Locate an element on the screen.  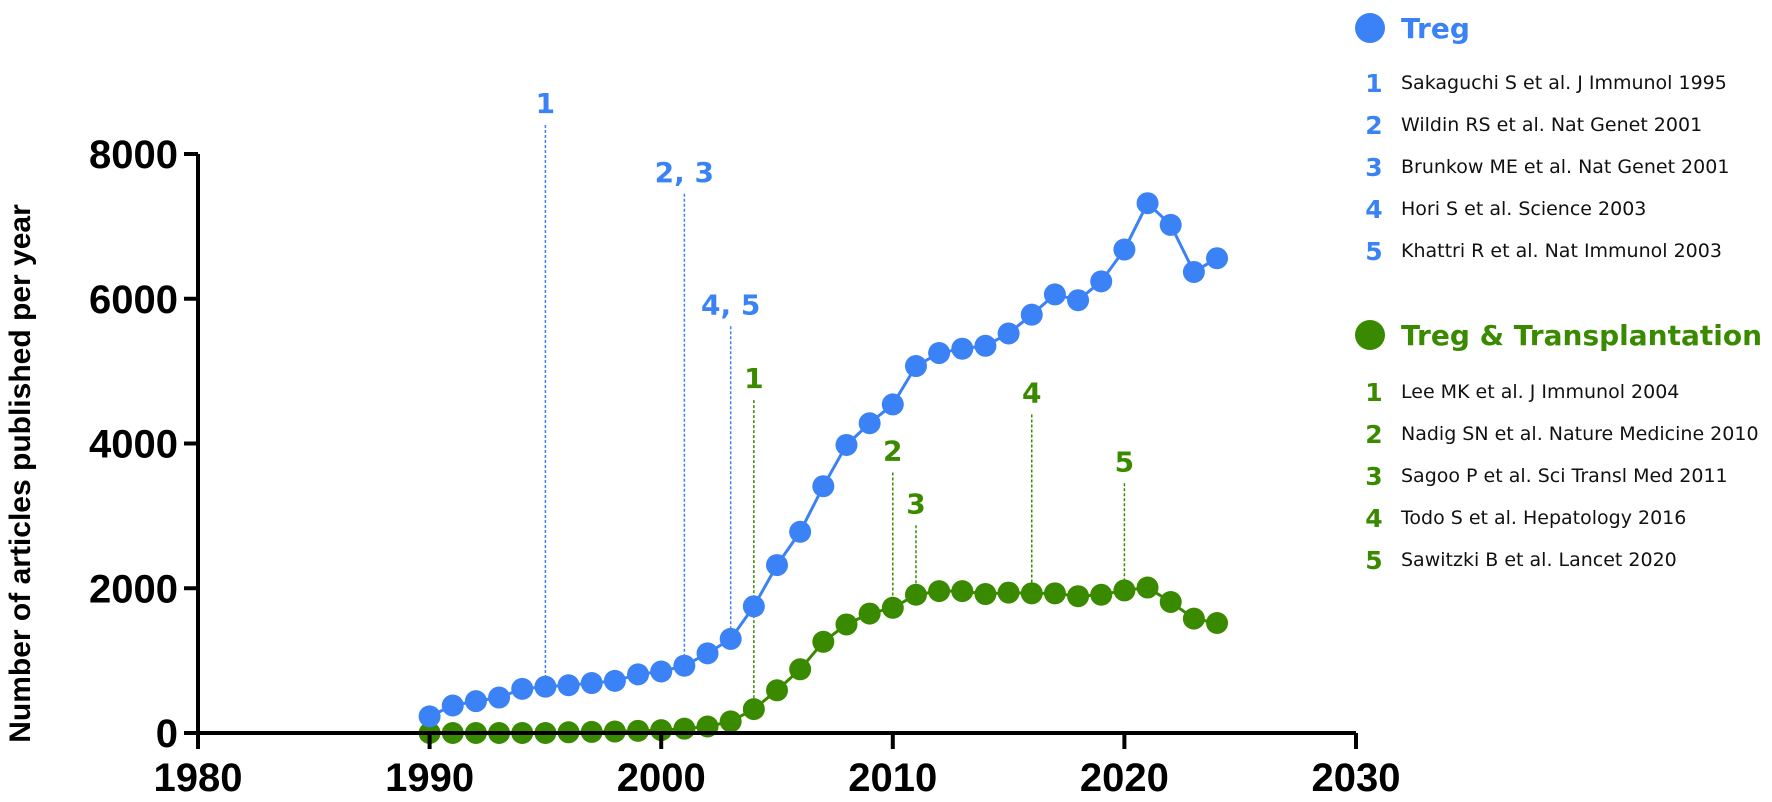
y-tick-label: 2000 is located at coordinates (133, 589).